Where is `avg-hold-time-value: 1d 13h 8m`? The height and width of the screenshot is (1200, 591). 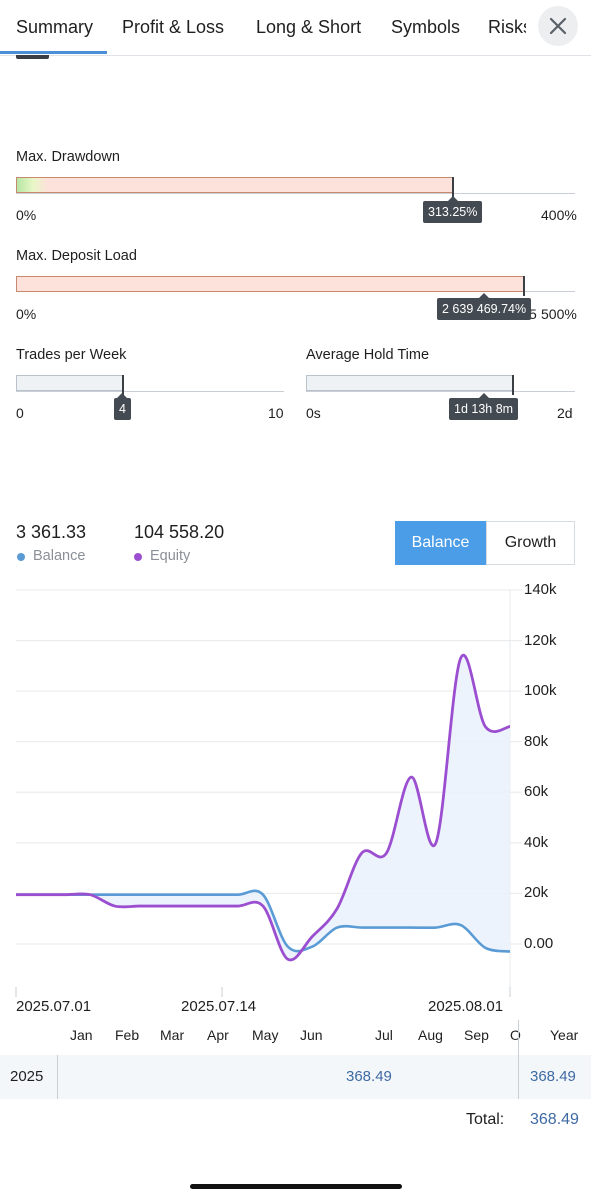
avg-hold-time-value: 1d 13h 8m is located at coordinates (484, 406).